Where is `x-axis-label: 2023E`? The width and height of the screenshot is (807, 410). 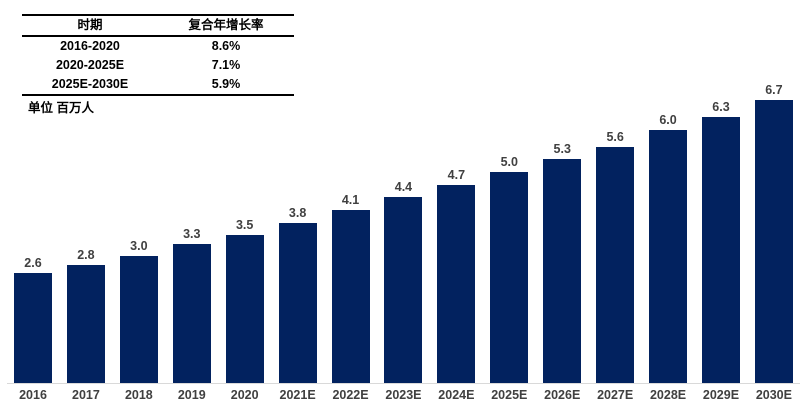
x-axis-label: 2023E is located at coordinates (403, 395).